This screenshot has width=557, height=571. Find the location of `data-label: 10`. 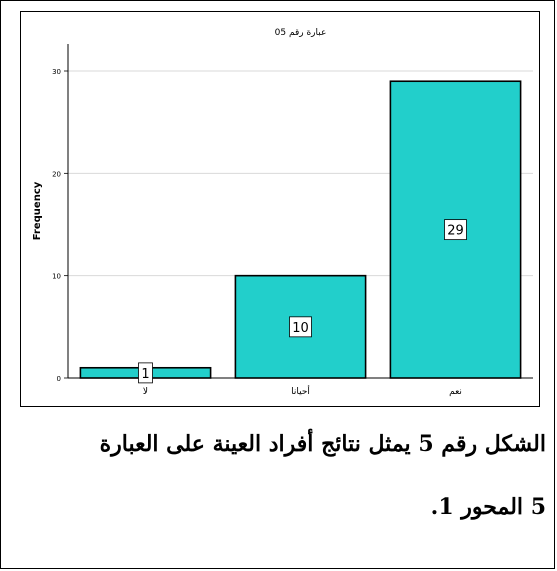

data-label: 10 is located at coordinates (300, 328).